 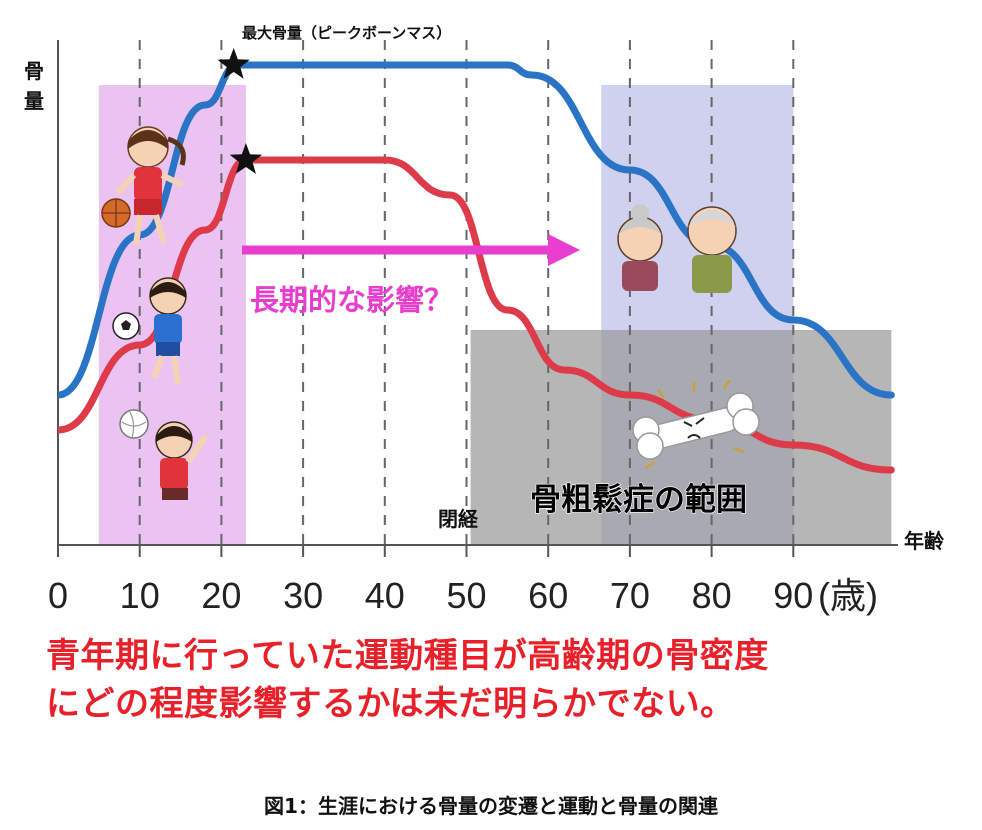 I want to click on y-axis-label: 骨量, so click(x=34, y=86).